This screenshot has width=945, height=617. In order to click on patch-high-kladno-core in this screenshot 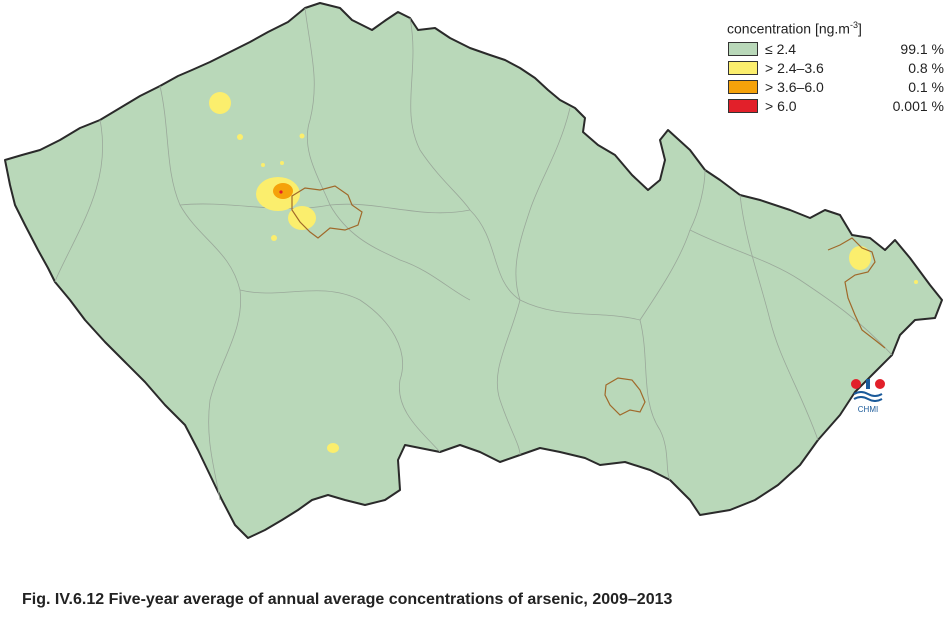, I will do `click(283, 191)`.